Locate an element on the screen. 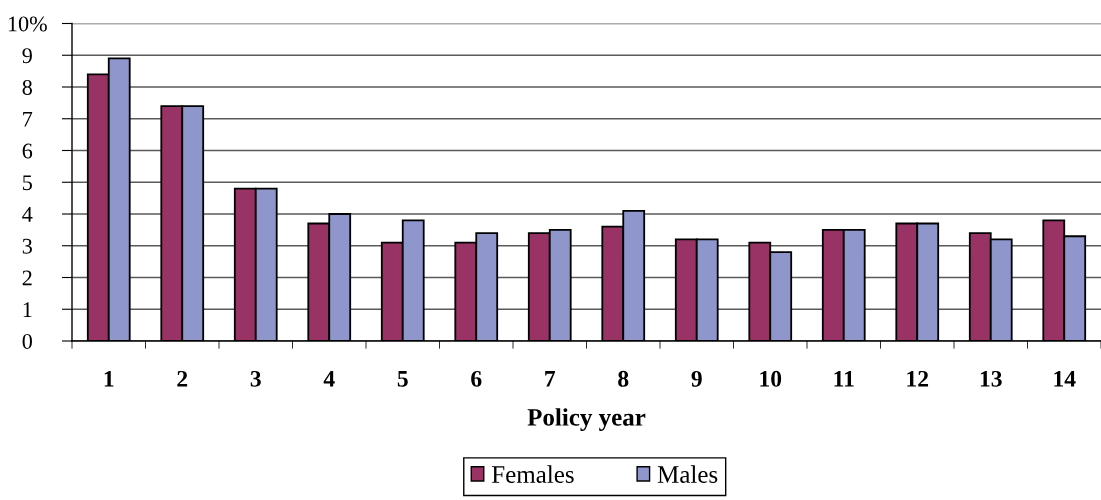  x-tick-label: 14 is located at coordinates (1065, 378).